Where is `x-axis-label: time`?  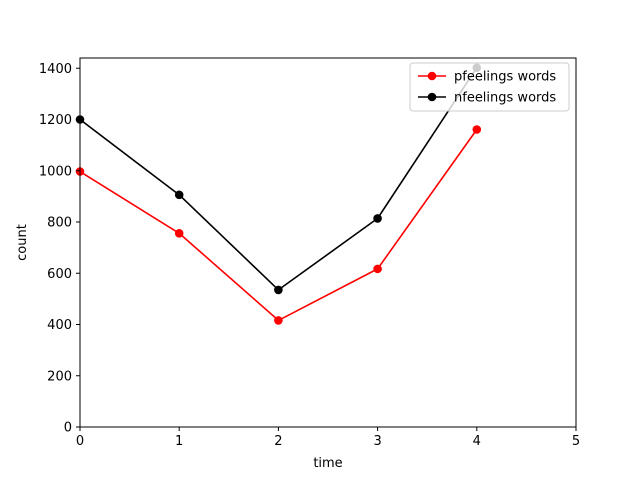 x-axis-label: time is located at coordinates (327, 463).